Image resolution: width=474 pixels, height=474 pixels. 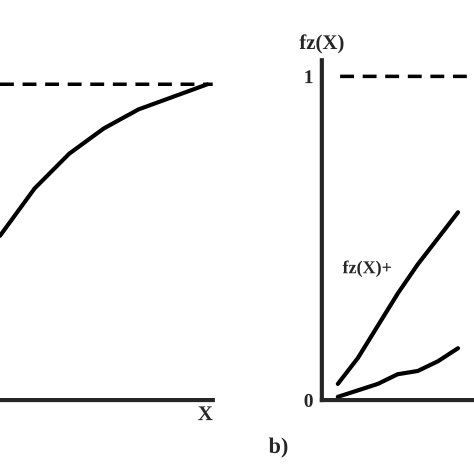 What do you see at coordinates (366, 269) in the screenshot?
I see `series-label: fz(X)+` at bounding box center [366, 269].